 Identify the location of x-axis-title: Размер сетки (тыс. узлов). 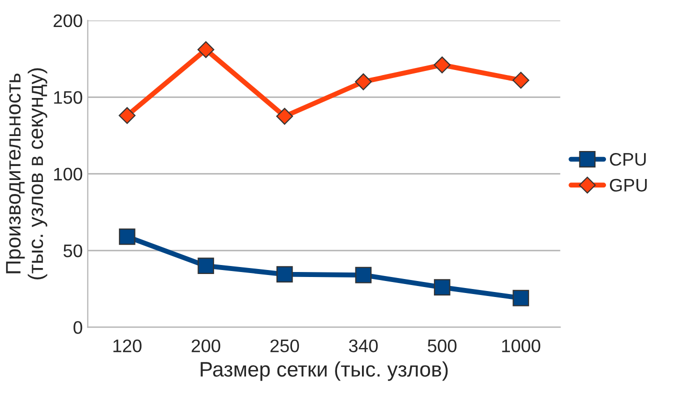
(324, 371).